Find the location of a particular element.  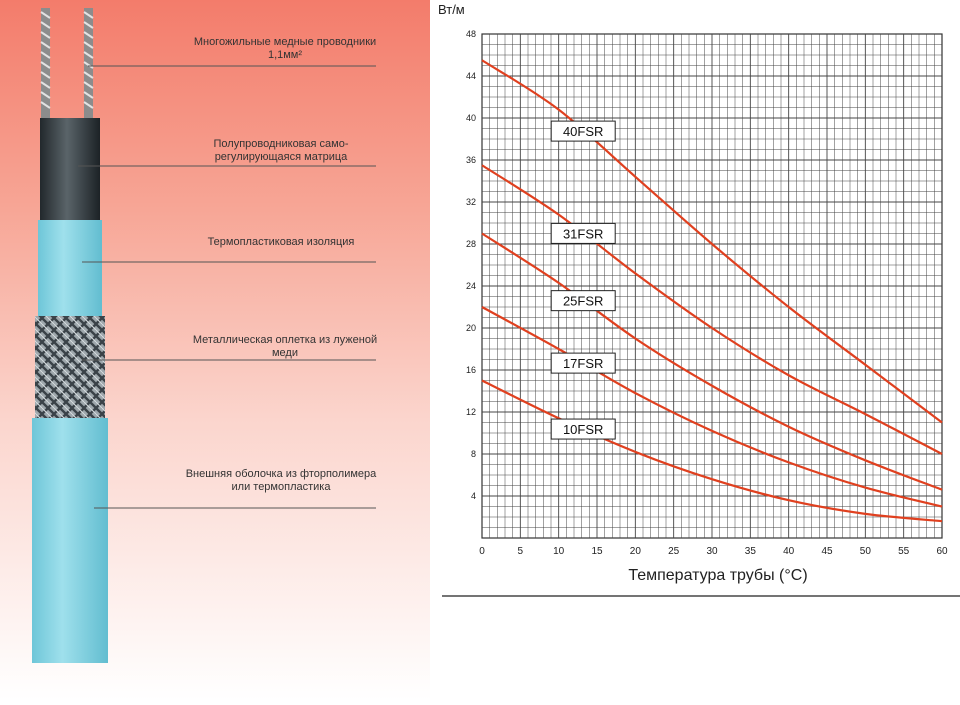

series-label-31fsr: 31FSR is located at coordinates (583, 233).